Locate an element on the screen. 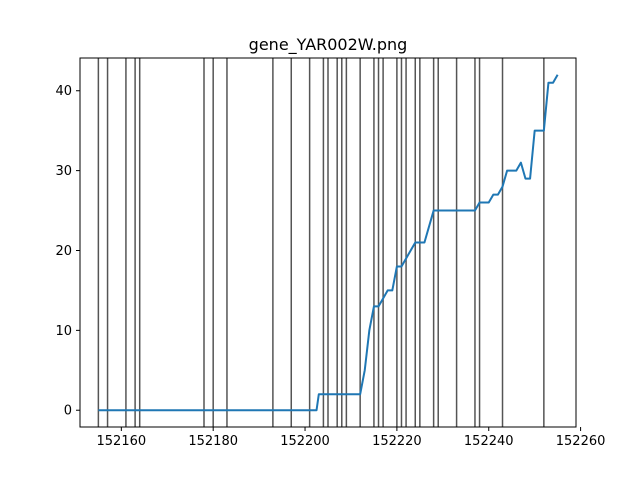  x-tick-label-4: 152240 is located at coordinates (489, 441).